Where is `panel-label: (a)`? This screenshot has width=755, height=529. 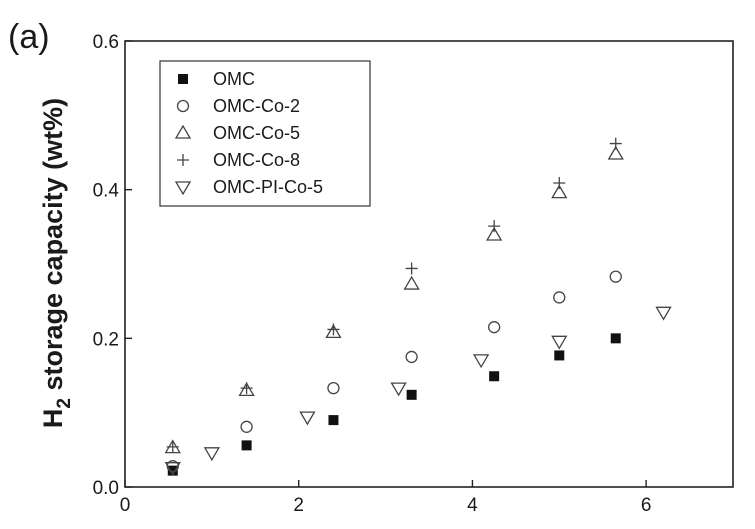
panel-label: (a) is located at coordinates (29, 37).